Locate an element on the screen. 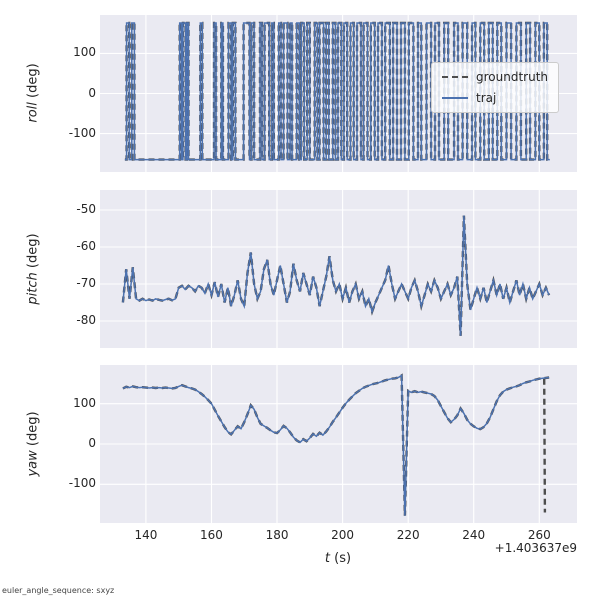 This screenshot has width=600, height=600. roll-axis-label-unit: (deg) is located at coordinates (33, 83).